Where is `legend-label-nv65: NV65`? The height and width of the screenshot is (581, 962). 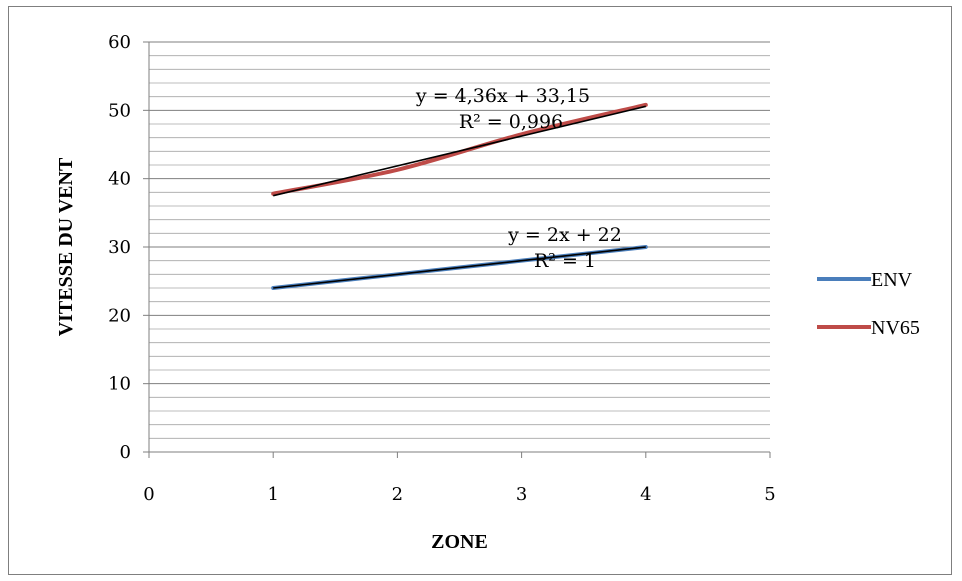 legend-label-nv65: NV65 is located at coordinates (895, 328).